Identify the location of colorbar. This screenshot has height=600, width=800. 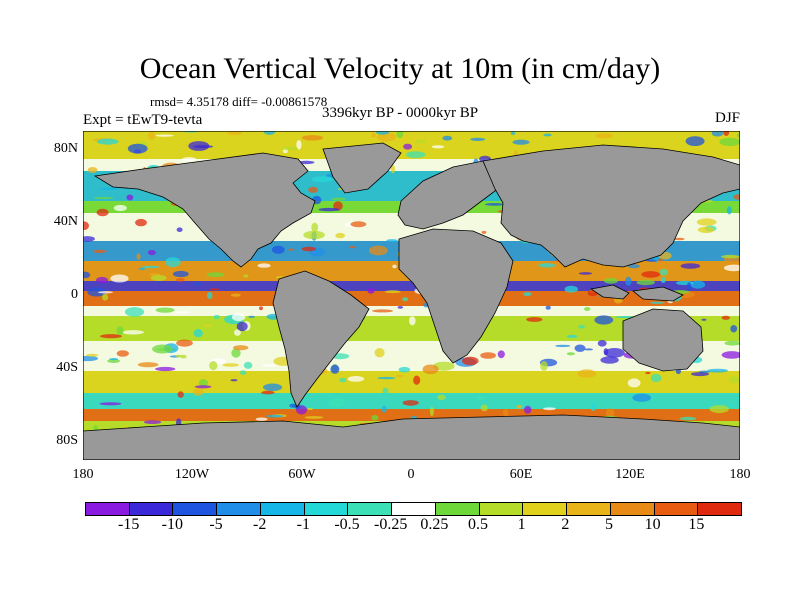
(413, 509).